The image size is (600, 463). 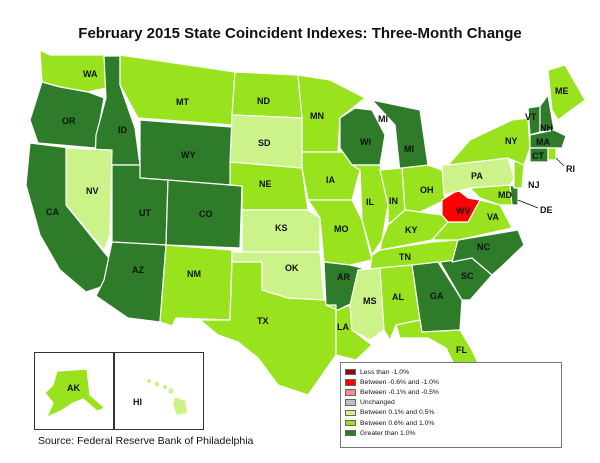 What do you see at coordinates (388, 433) in the screenshot?
I see `legend-label: Greater than 1.0%` at bounding box center [388, 433].